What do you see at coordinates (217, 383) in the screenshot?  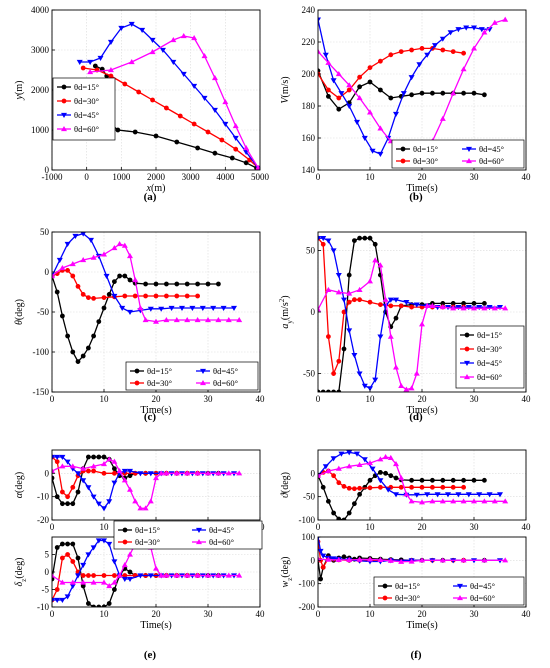 I see `legend-item: θd=60°` at bounding box center [217, 383].